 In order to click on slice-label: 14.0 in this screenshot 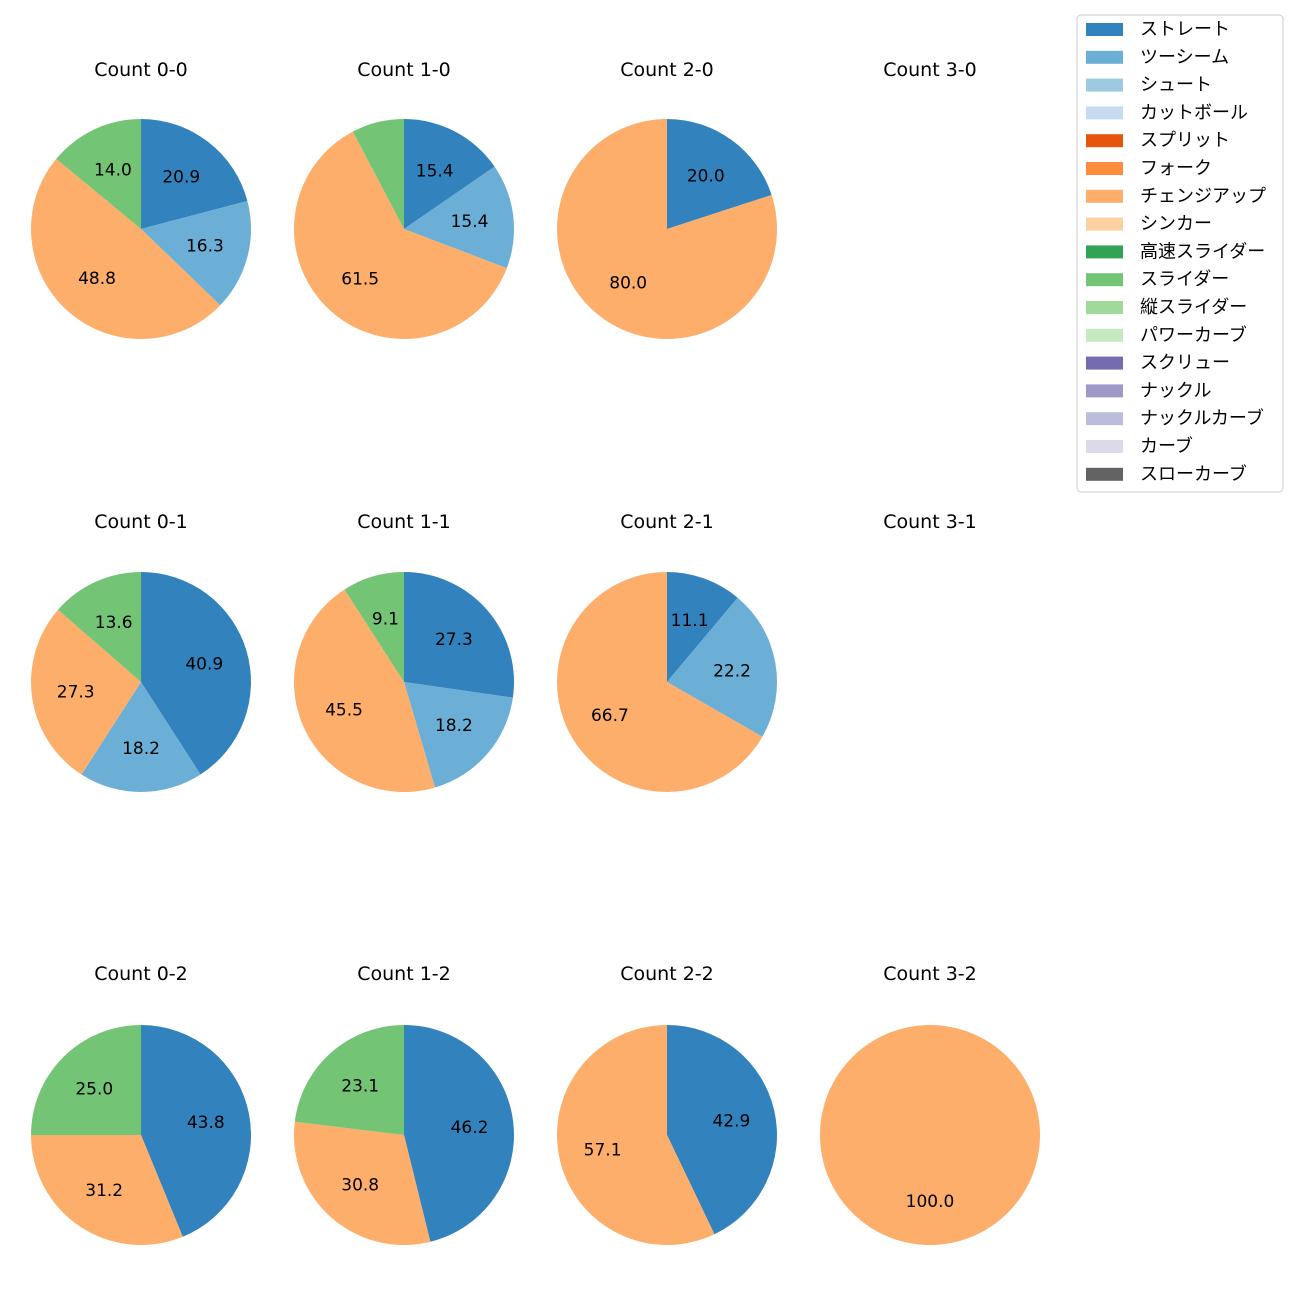, I will do `click(113, 170)`.